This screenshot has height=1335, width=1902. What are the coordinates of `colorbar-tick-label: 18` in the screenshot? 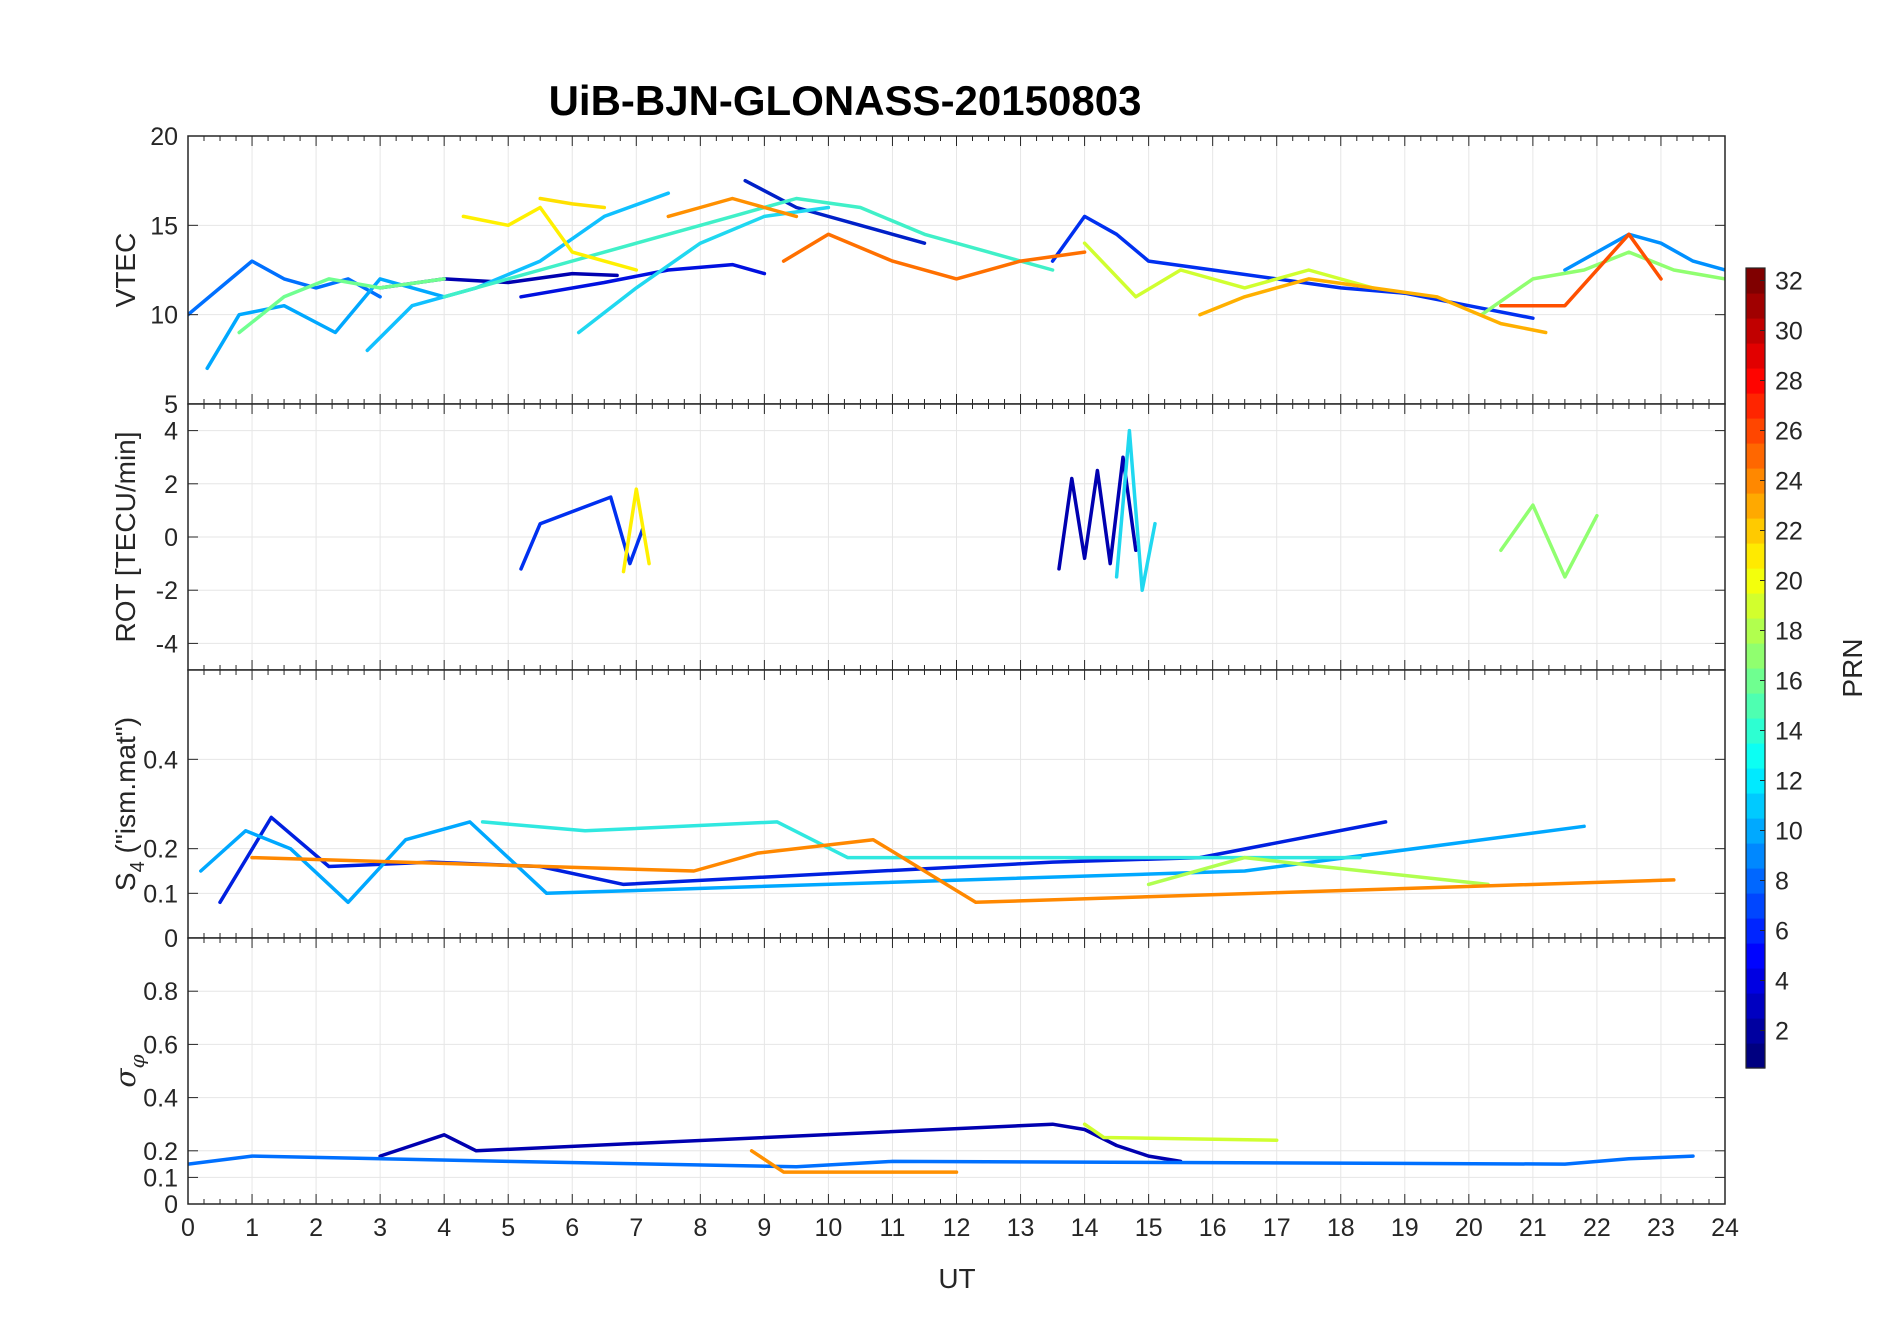 It's located at (1789, 632).